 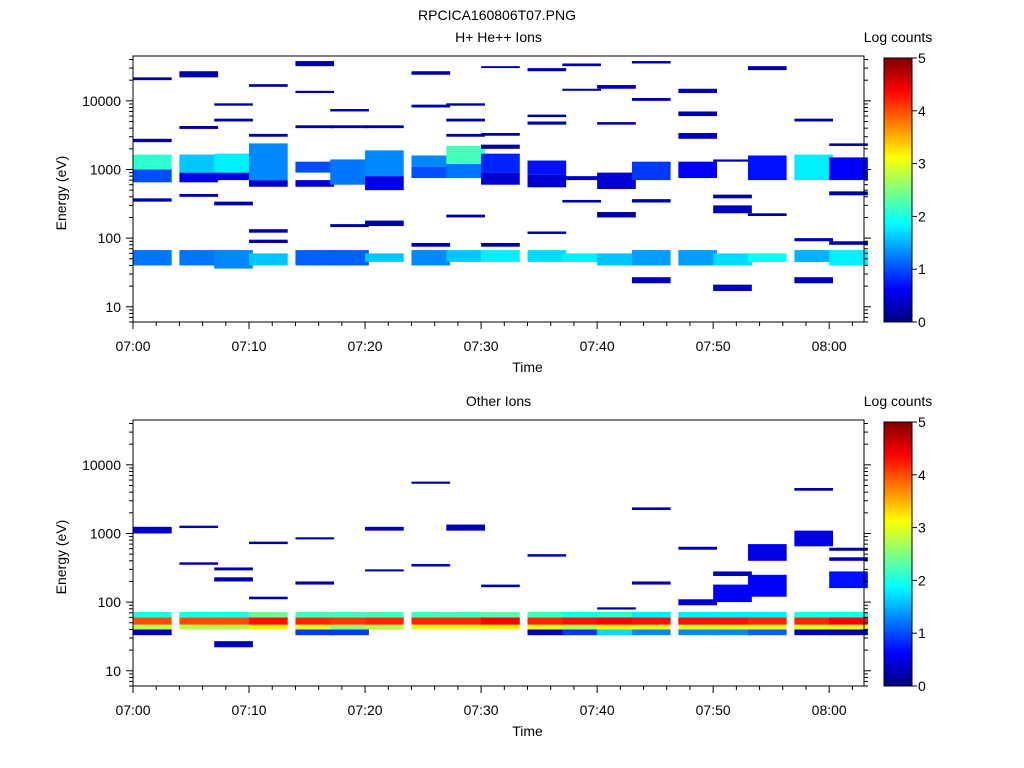 I want to click on colorbar-tick-label: 2, so click(x=922, y=216).